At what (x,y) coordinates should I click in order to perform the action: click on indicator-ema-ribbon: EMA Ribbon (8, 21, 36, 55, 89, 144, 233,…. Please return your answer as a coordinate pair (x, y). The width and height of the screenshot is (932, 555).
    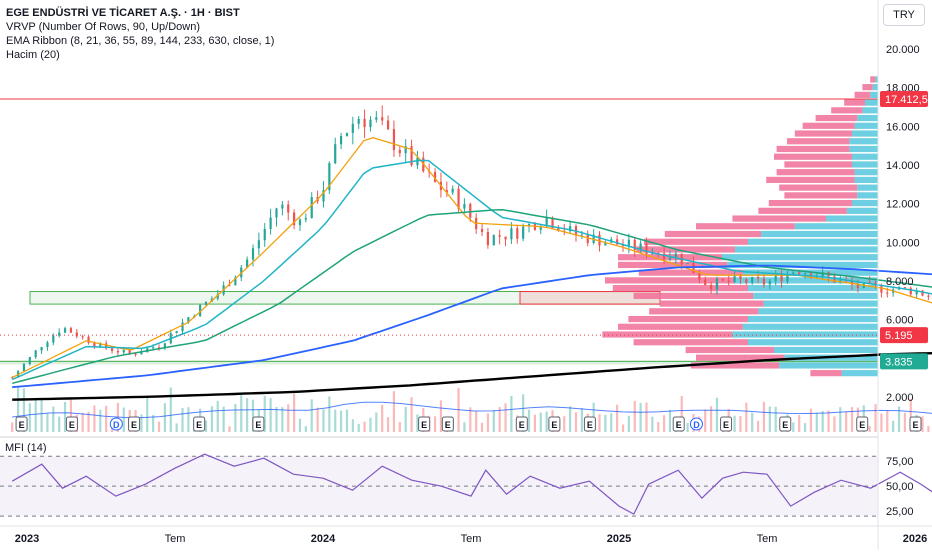
    Looking at the image, I should click on (140, 41).